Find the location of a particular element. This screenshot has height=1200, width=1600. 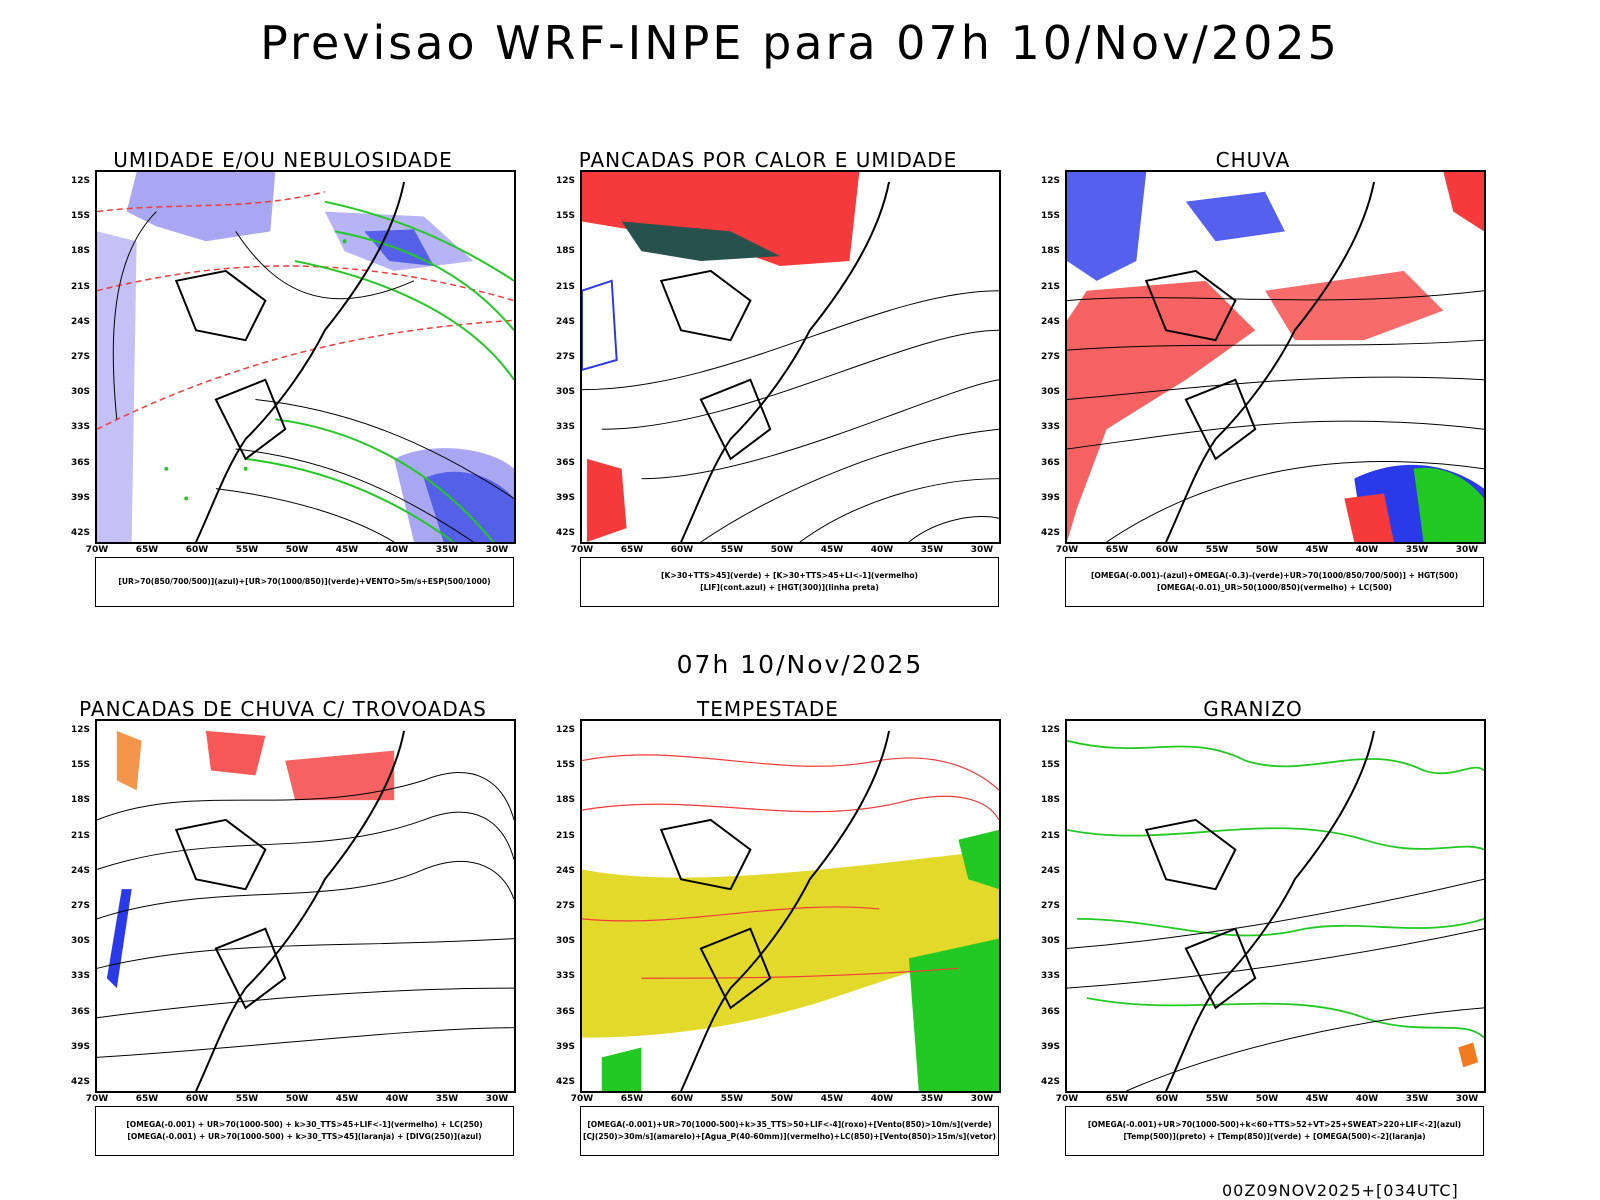

map-umidade is located at coordinates (305, 357).